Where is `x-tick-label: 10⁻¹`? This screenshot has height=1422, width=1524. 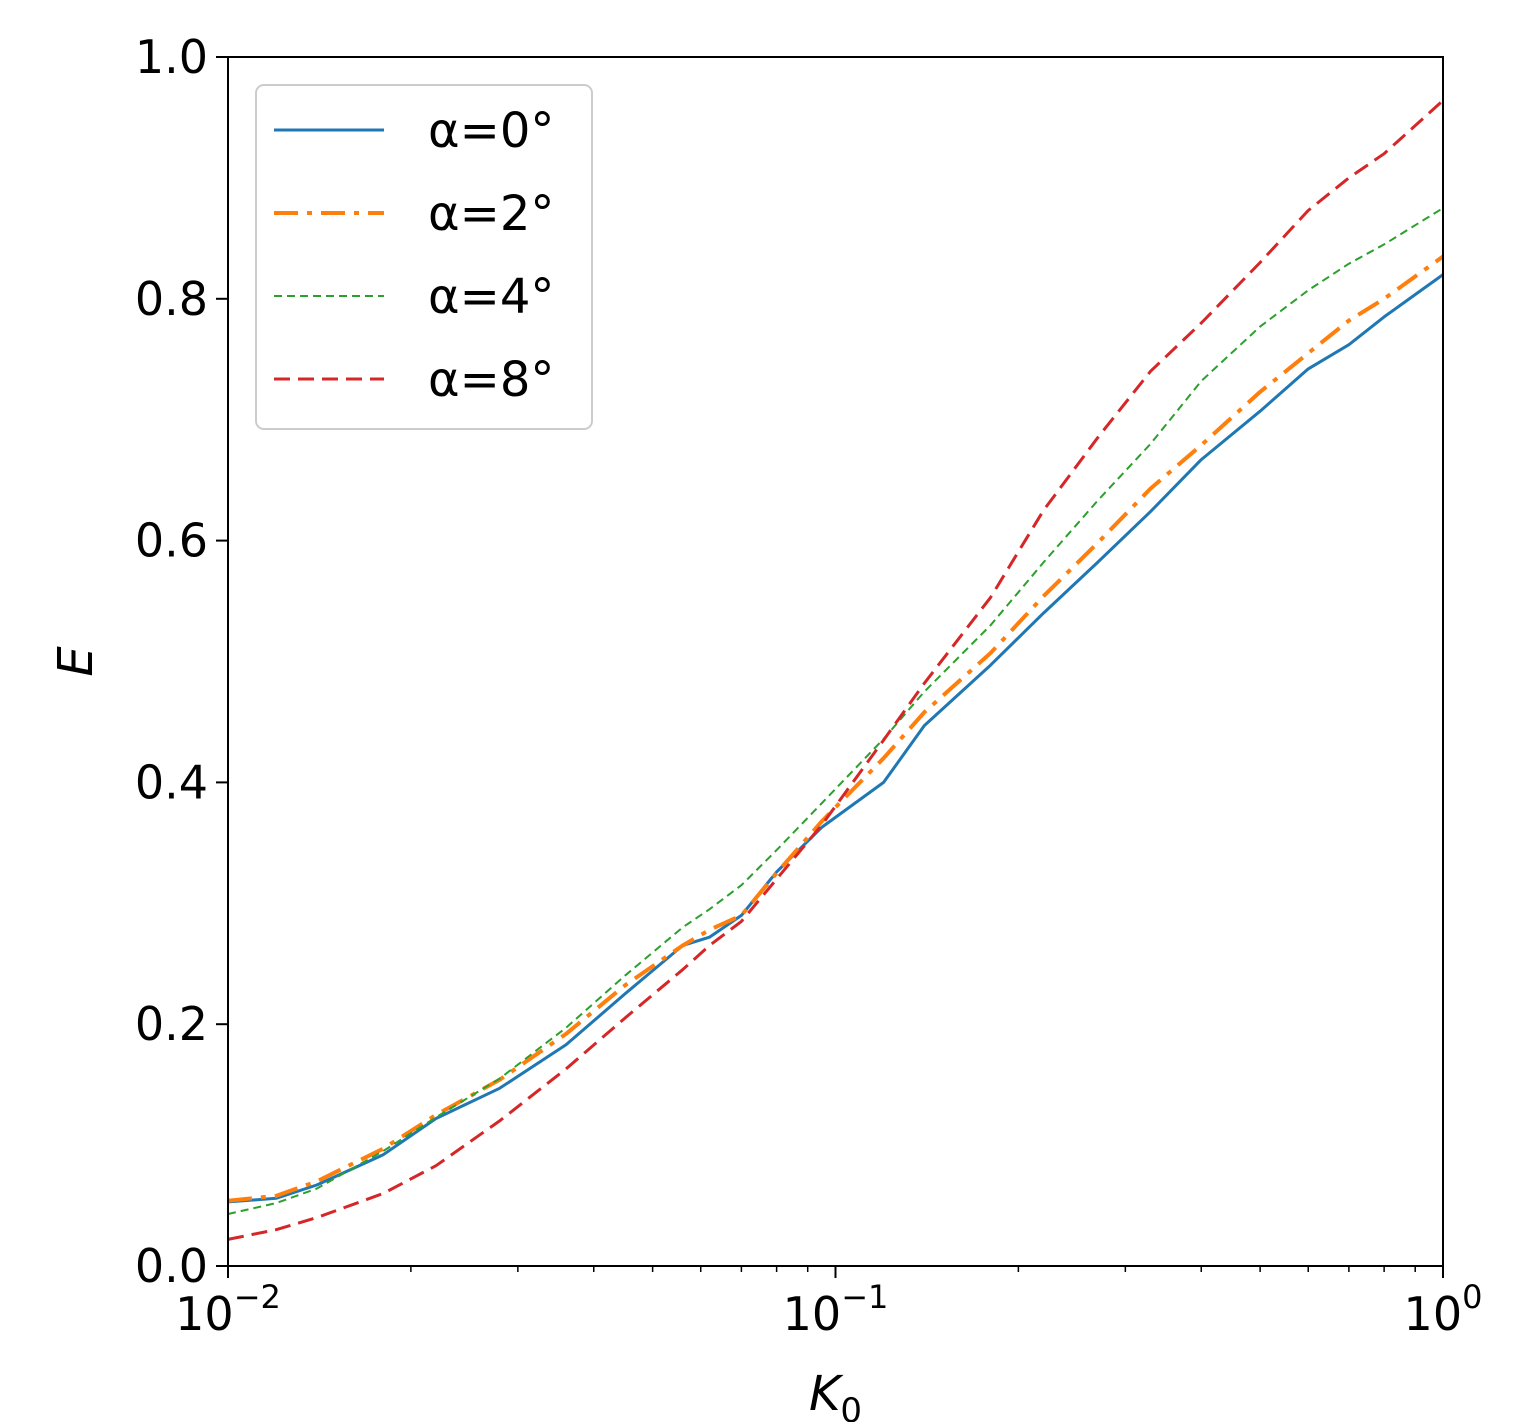
x-tick-label: 10⁻¹ is located at coordinates (836, 1309).